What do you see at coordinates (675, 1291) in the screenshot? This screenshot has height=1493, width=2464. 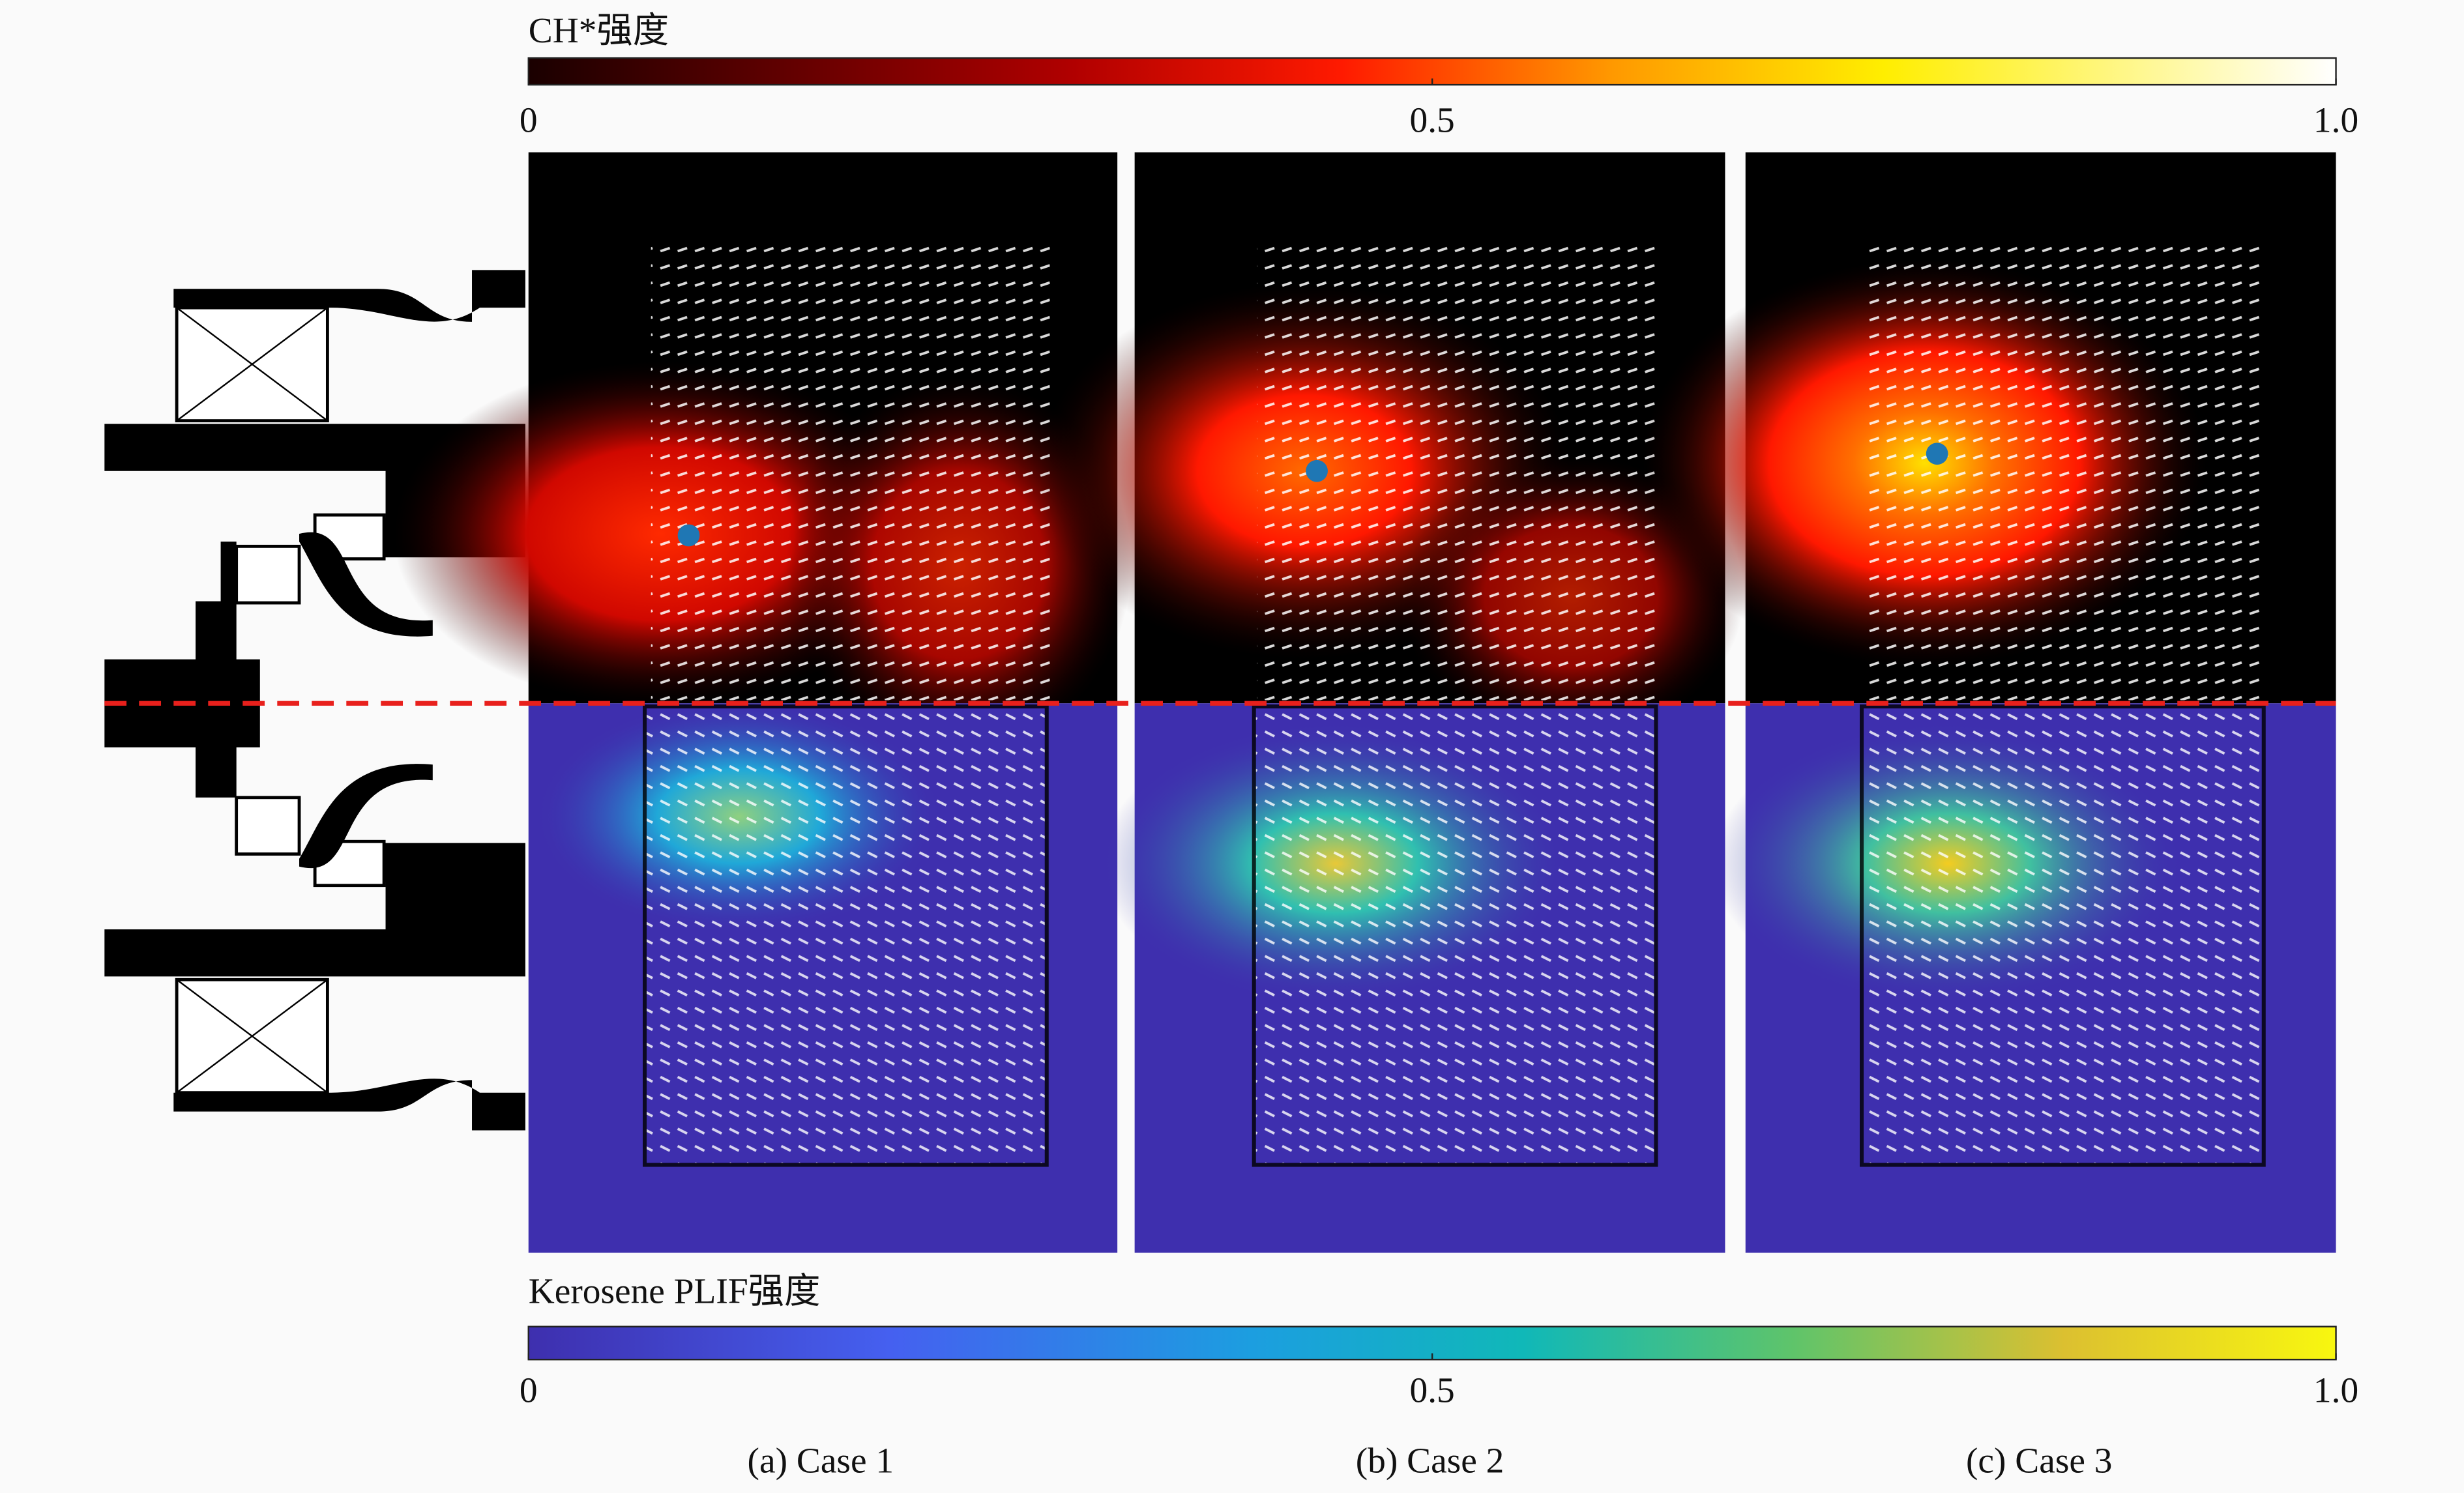 I see `colorbar-title: Kerosene PLIF强度` at bounding box center [675, 1291].